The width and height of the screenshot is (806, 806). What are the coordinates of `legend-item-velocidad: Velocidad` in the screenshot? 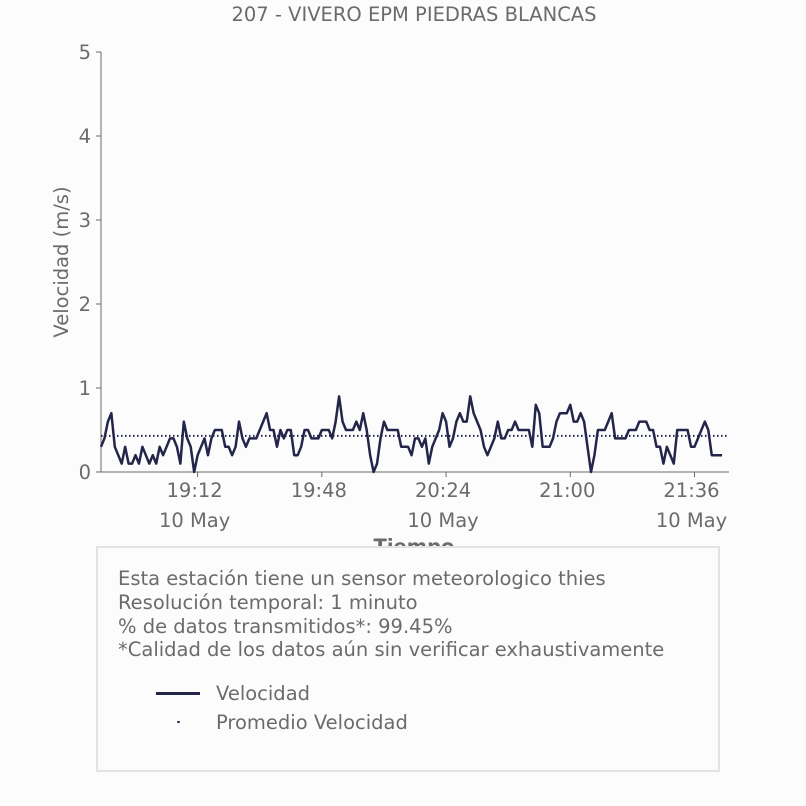 It's located at (233, 693).